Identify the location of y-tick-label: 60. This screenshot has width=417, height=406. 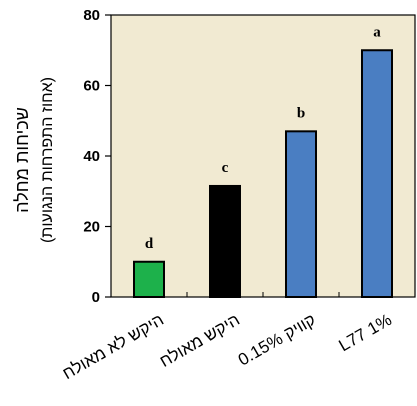
(91, 86).